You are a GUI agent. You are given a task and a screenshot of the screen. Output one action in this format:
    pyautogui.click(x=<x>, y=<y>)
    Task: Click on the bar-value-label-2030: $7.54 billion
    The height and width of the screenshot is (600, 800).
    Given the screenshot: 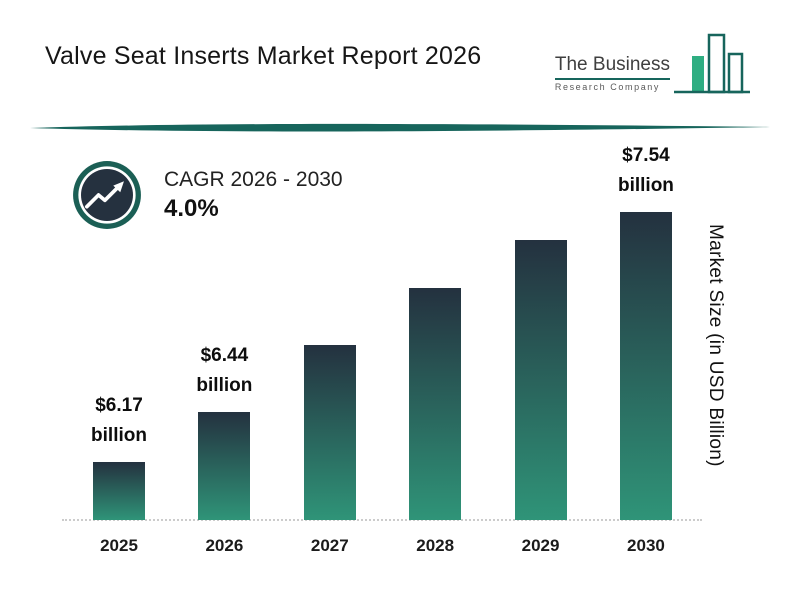 What is the action you would take?
    pyautogui.click(x=645, y=170)
    